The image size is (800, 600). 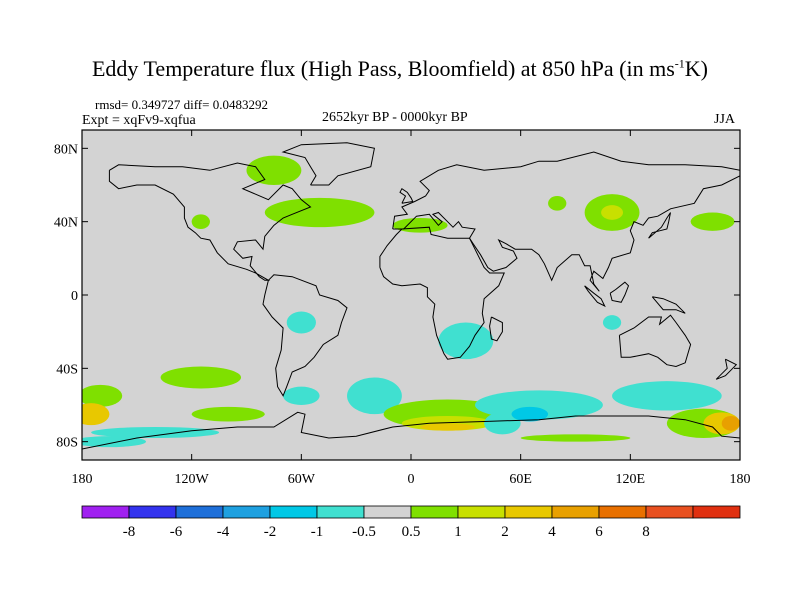 I want to click on colorbar-label: -0.5, so click(x=364, y=532).